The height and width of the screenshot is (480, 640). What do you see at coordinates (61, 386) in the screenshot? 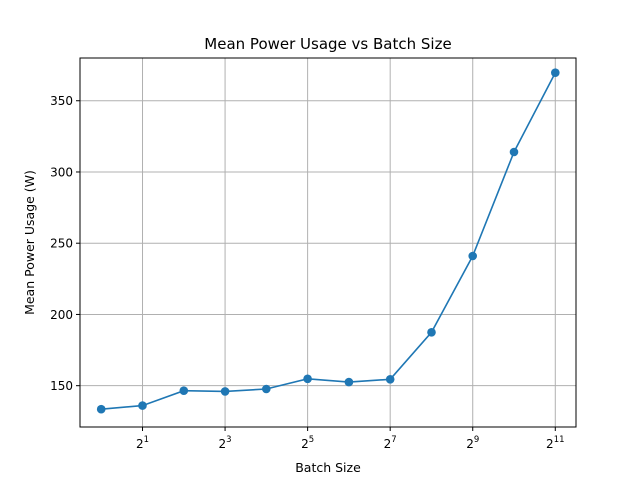
I see `y-tick-label: 150` at bounding box center [61, 386].